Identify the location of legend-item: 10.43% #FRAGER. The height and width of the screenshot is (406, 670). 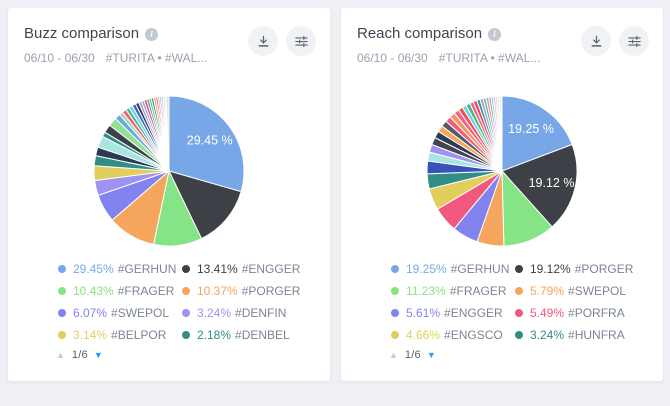
(120, 291).